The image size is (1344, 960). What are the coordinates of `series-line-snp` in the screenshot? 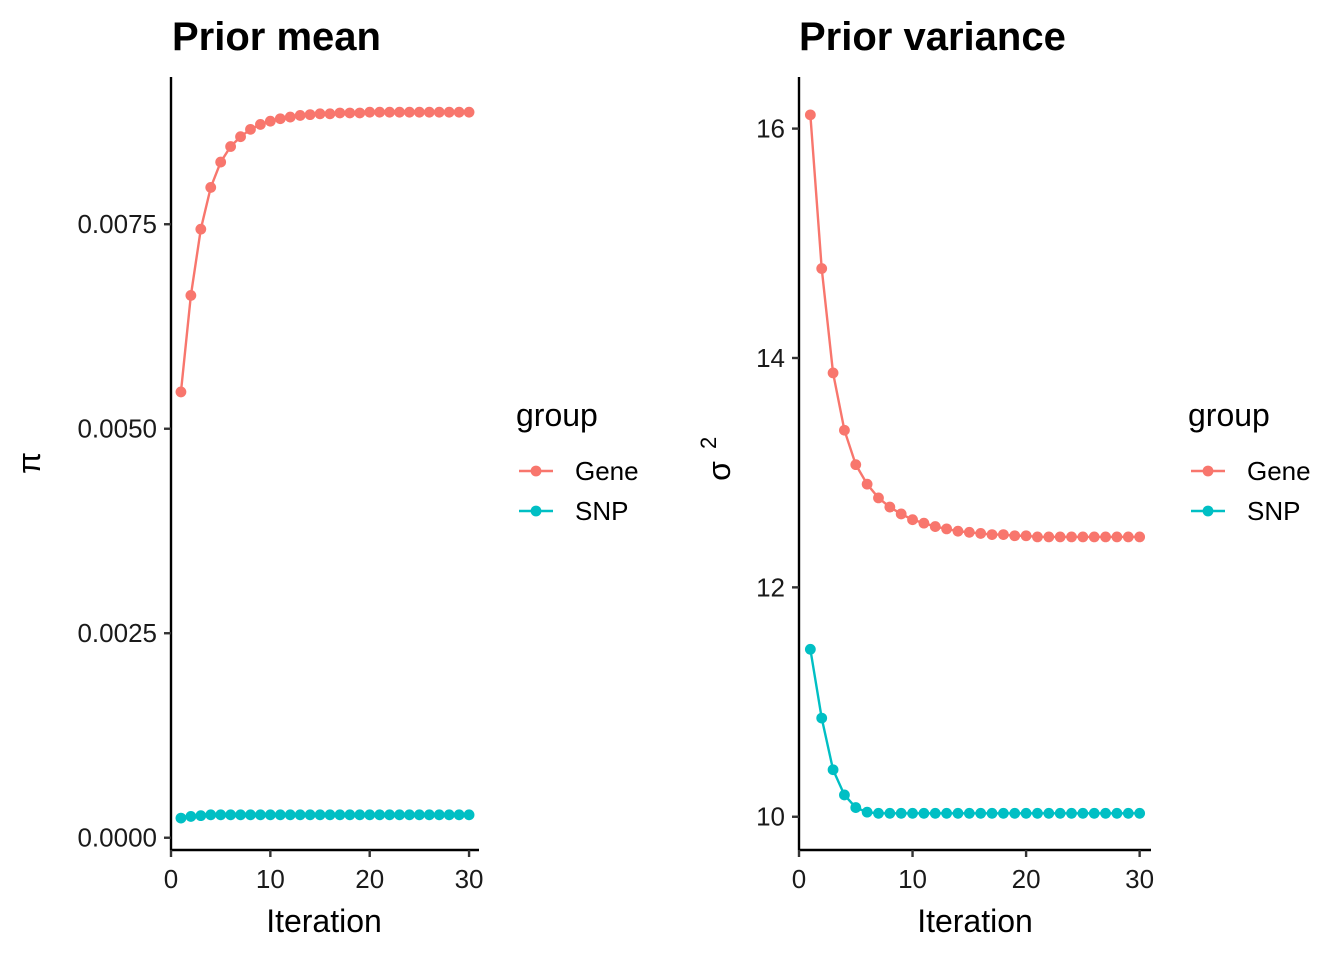 It's located at (974, 732).